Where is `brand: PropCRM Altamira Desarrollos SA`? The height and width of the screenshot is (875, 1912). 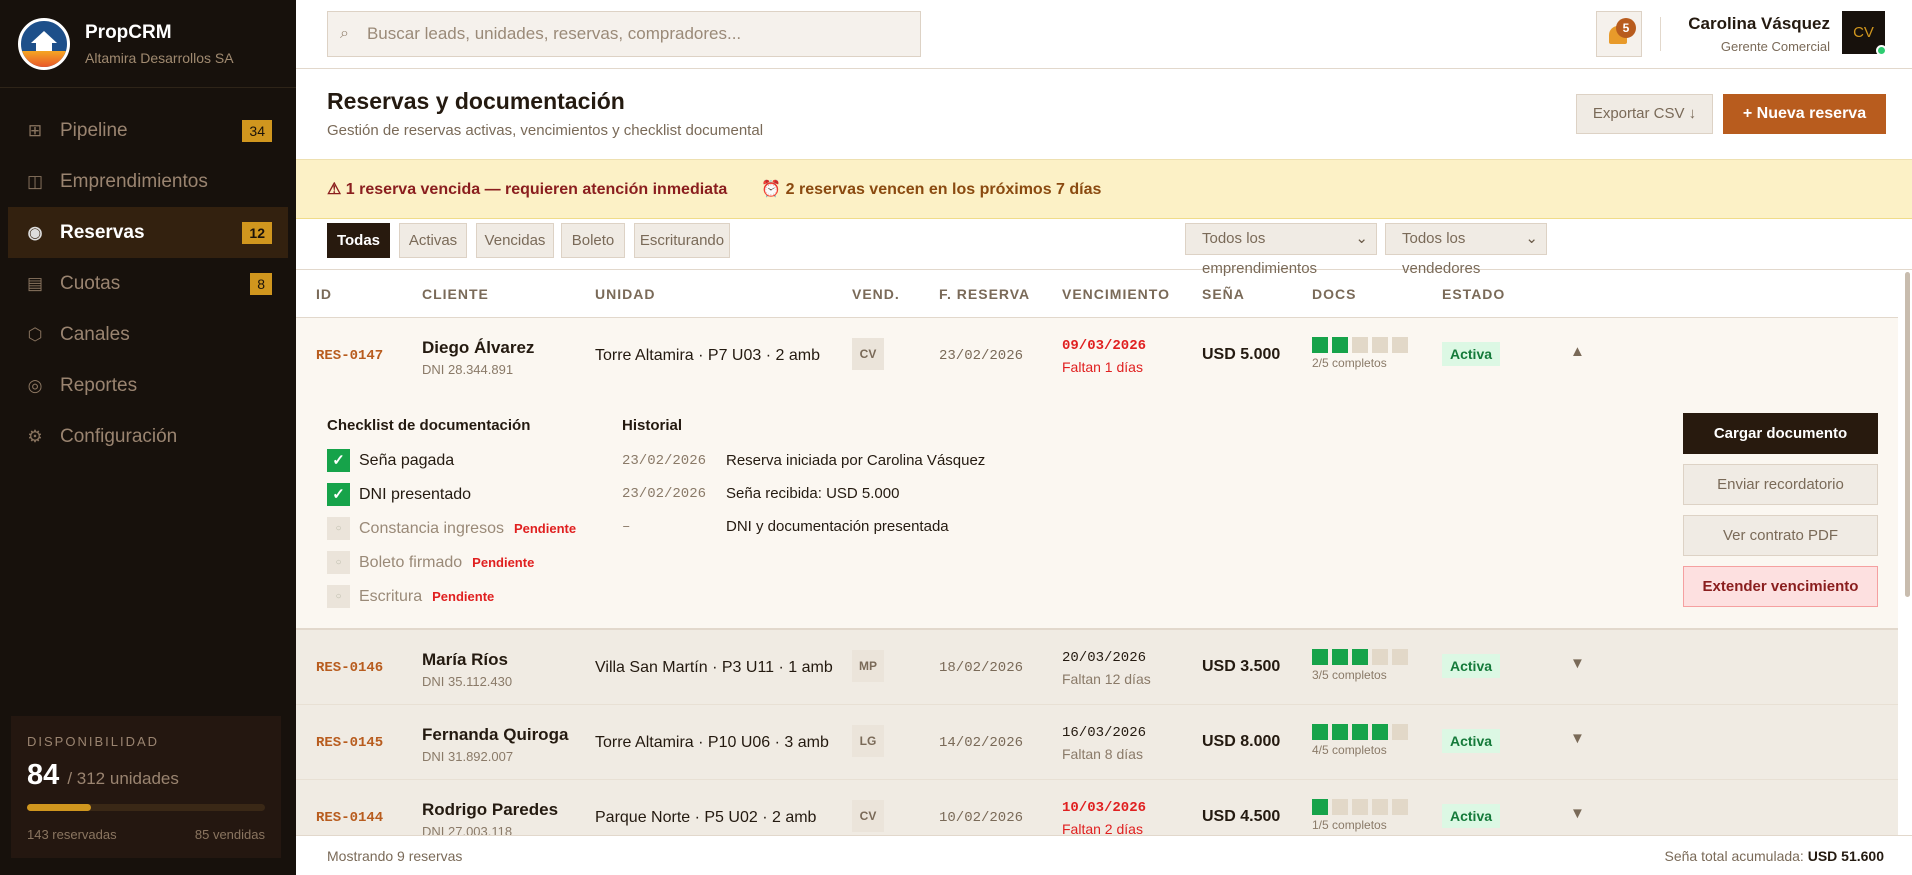 brand: PropCRM Altamira Desarrollos SA is located at coordinates (148, 44).